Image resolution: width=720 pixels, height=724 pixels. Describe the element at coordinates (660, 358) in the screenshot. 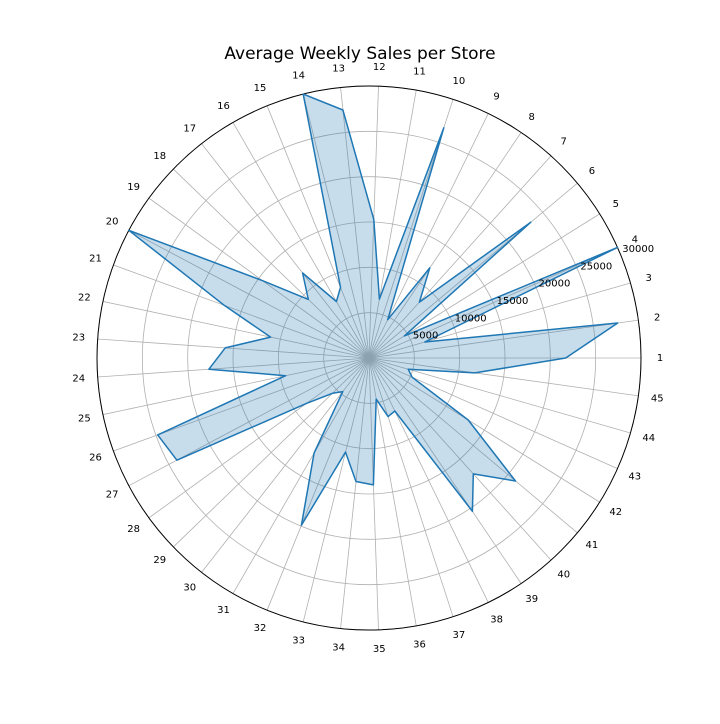

I see `category-label: 1` at that location.